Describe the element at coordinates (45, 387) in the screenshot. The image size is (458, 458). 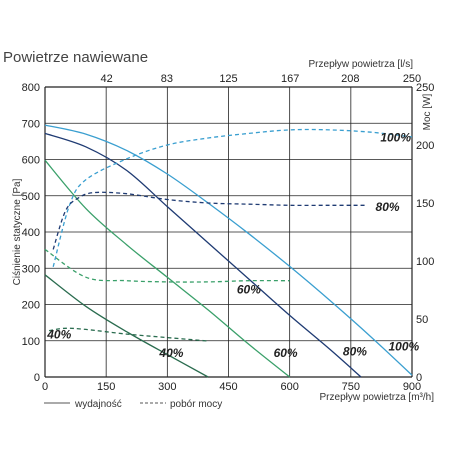
I see `x-tick-label: 0` at that location.